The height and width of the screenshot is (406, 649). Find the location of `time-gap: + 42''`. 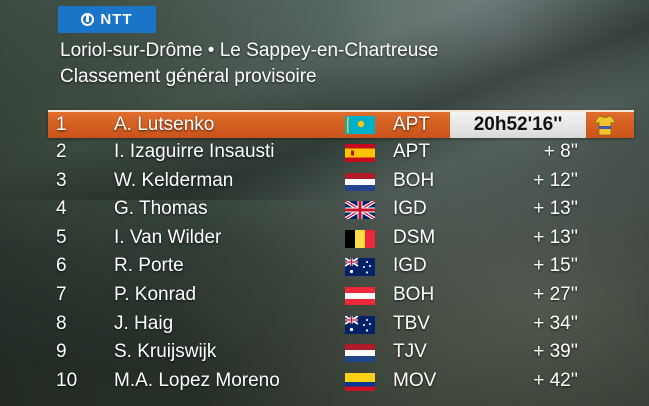

time-gap: + 42'' is located at coordinates (555, 380).